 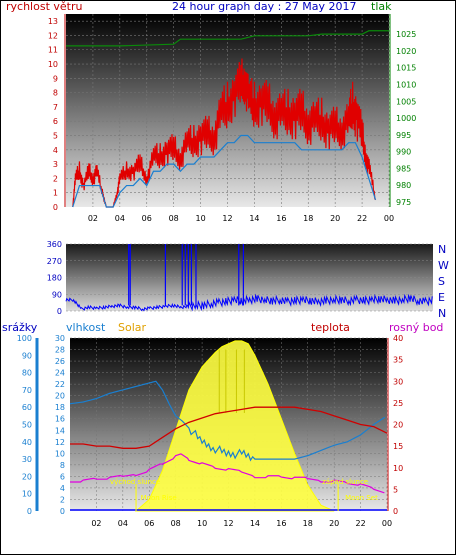 What do you see at coordinates (403, 168) in the screenshot?
I see `pressure-tick-label: 985` at bounding box center [403, 168].